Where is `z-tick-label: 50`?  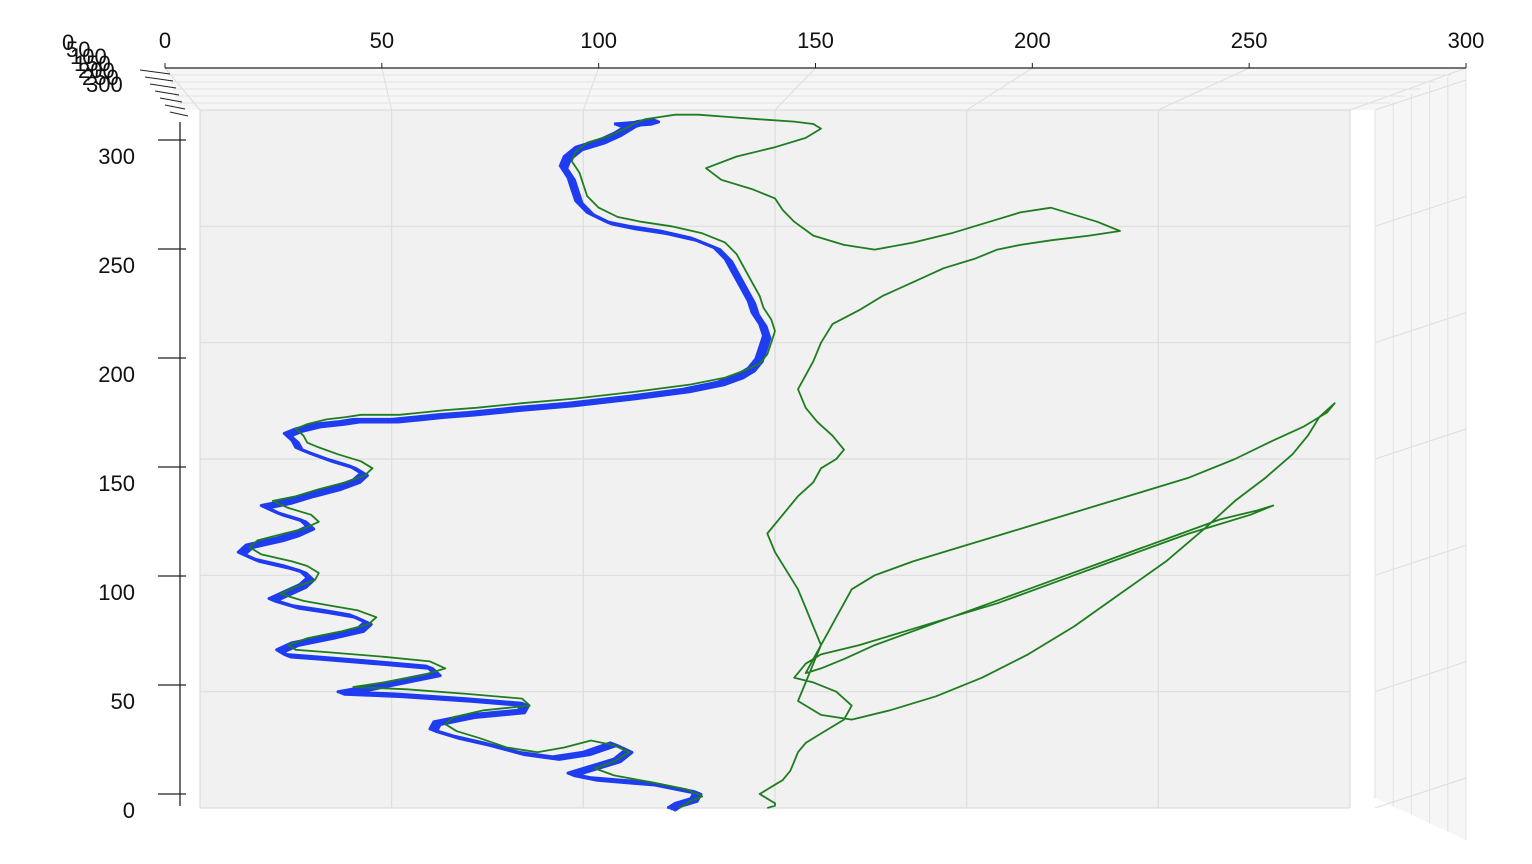
z-tick-label: 50 is located at coordinates (78, 49).